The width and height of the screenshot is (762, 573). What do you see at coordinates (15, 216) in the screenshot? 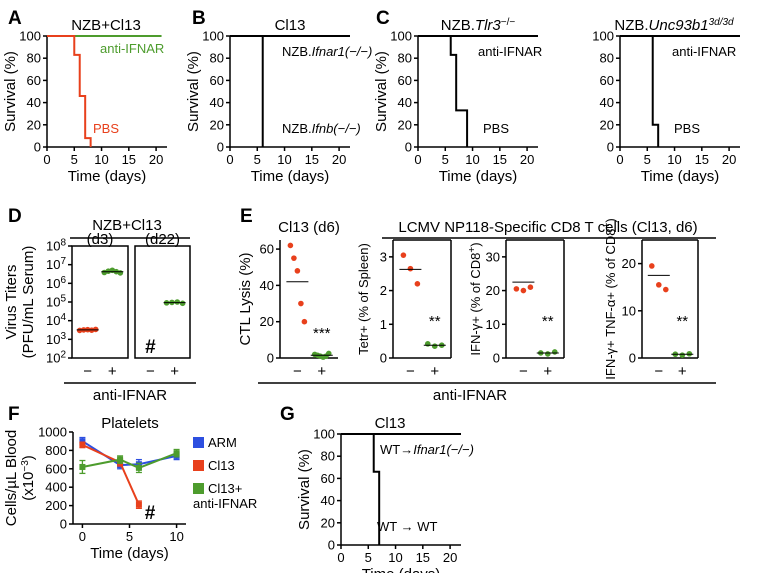
I see `panel-letter-d: D` at bounding box center [15, 216].